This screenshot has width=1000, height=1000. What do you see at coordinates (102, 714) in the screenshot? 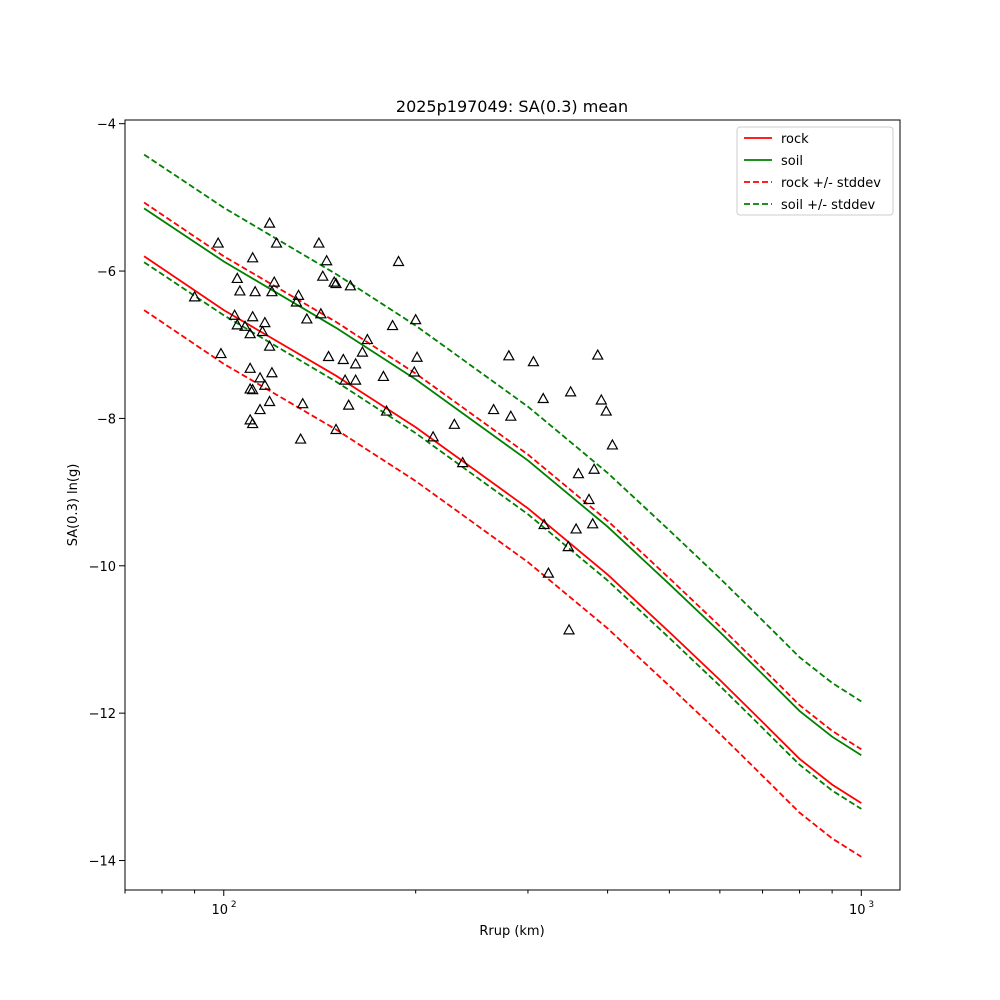
I see `y-tick-label: −12` at bounding box center [102, 714].